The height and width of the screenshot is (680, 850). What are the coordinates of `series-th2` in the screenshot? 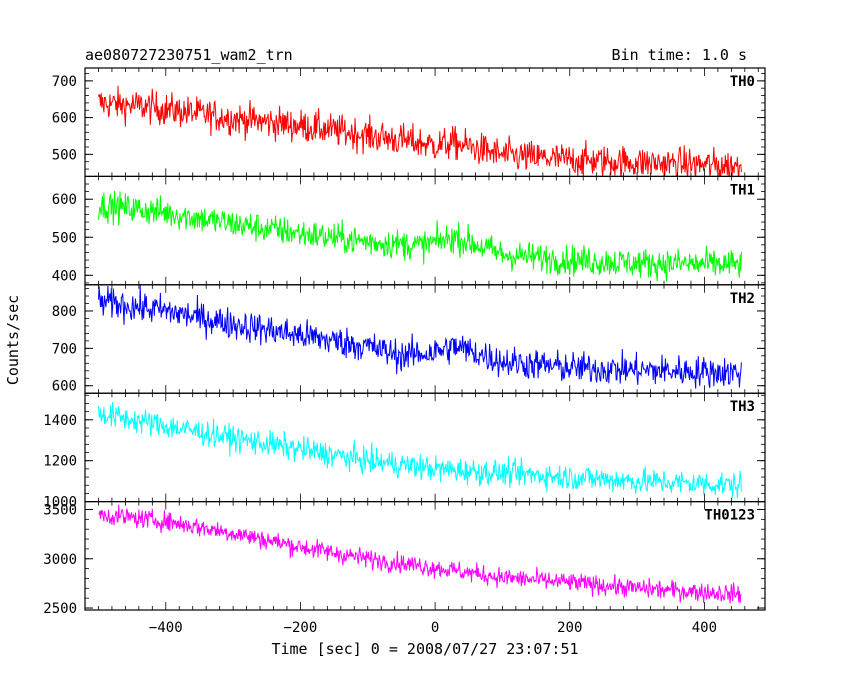 It's located at (420, 337).